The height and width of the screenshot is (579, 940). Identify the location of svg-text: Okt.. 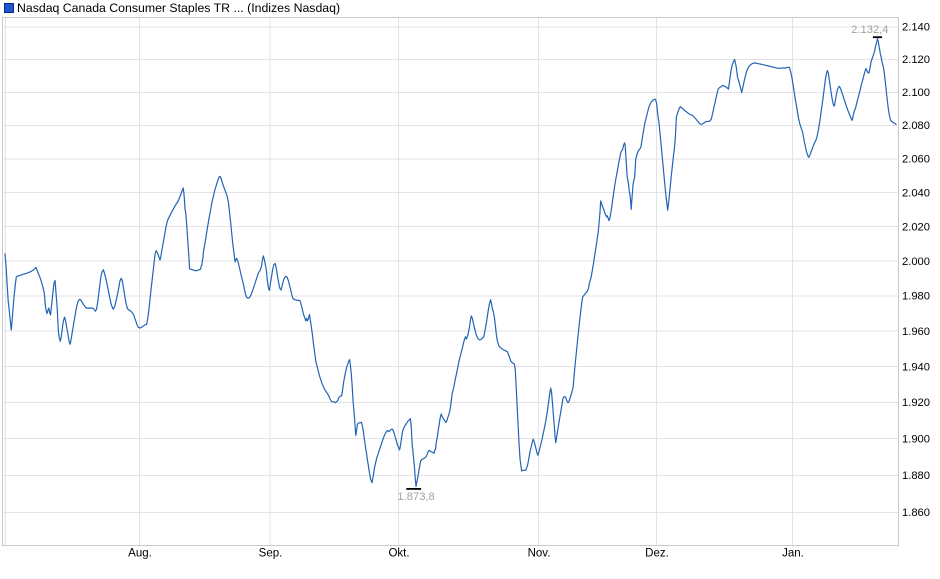
(398, 553).